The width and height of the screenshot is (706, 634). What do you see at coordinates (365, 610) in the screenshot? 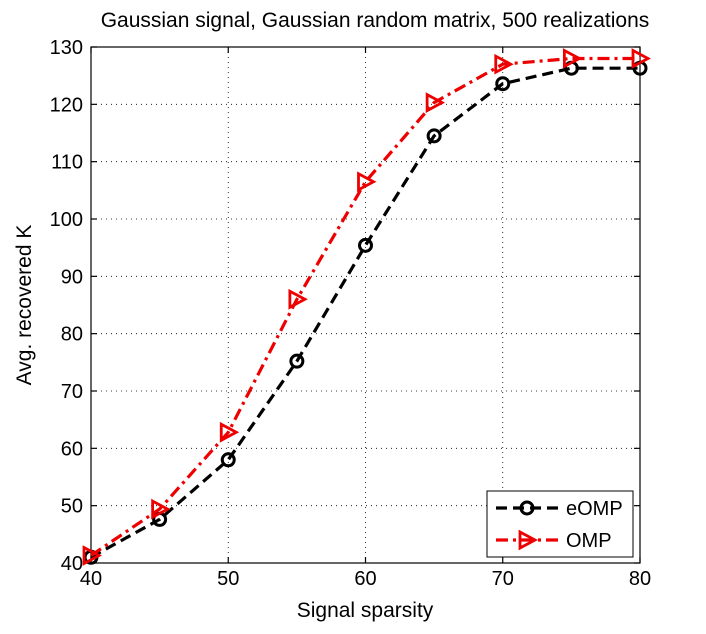
I see `x-axis-label: Signal sparsity` at bounding box center [365, 610].